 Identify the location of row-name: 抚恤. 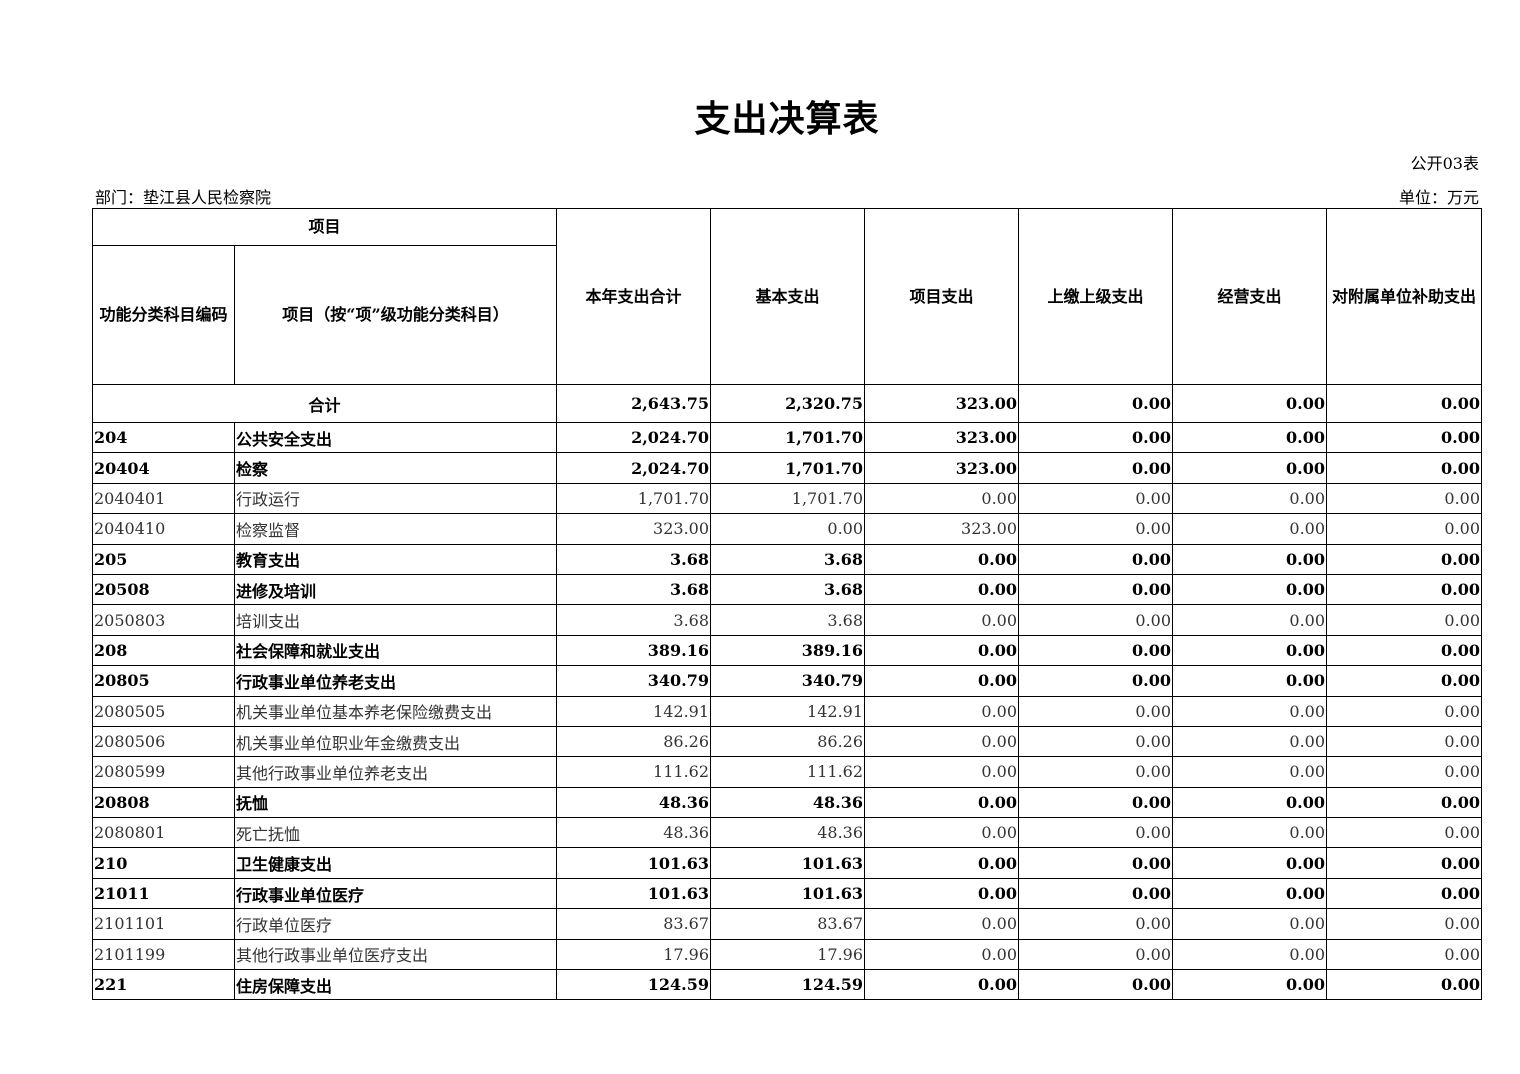
(395, 802).